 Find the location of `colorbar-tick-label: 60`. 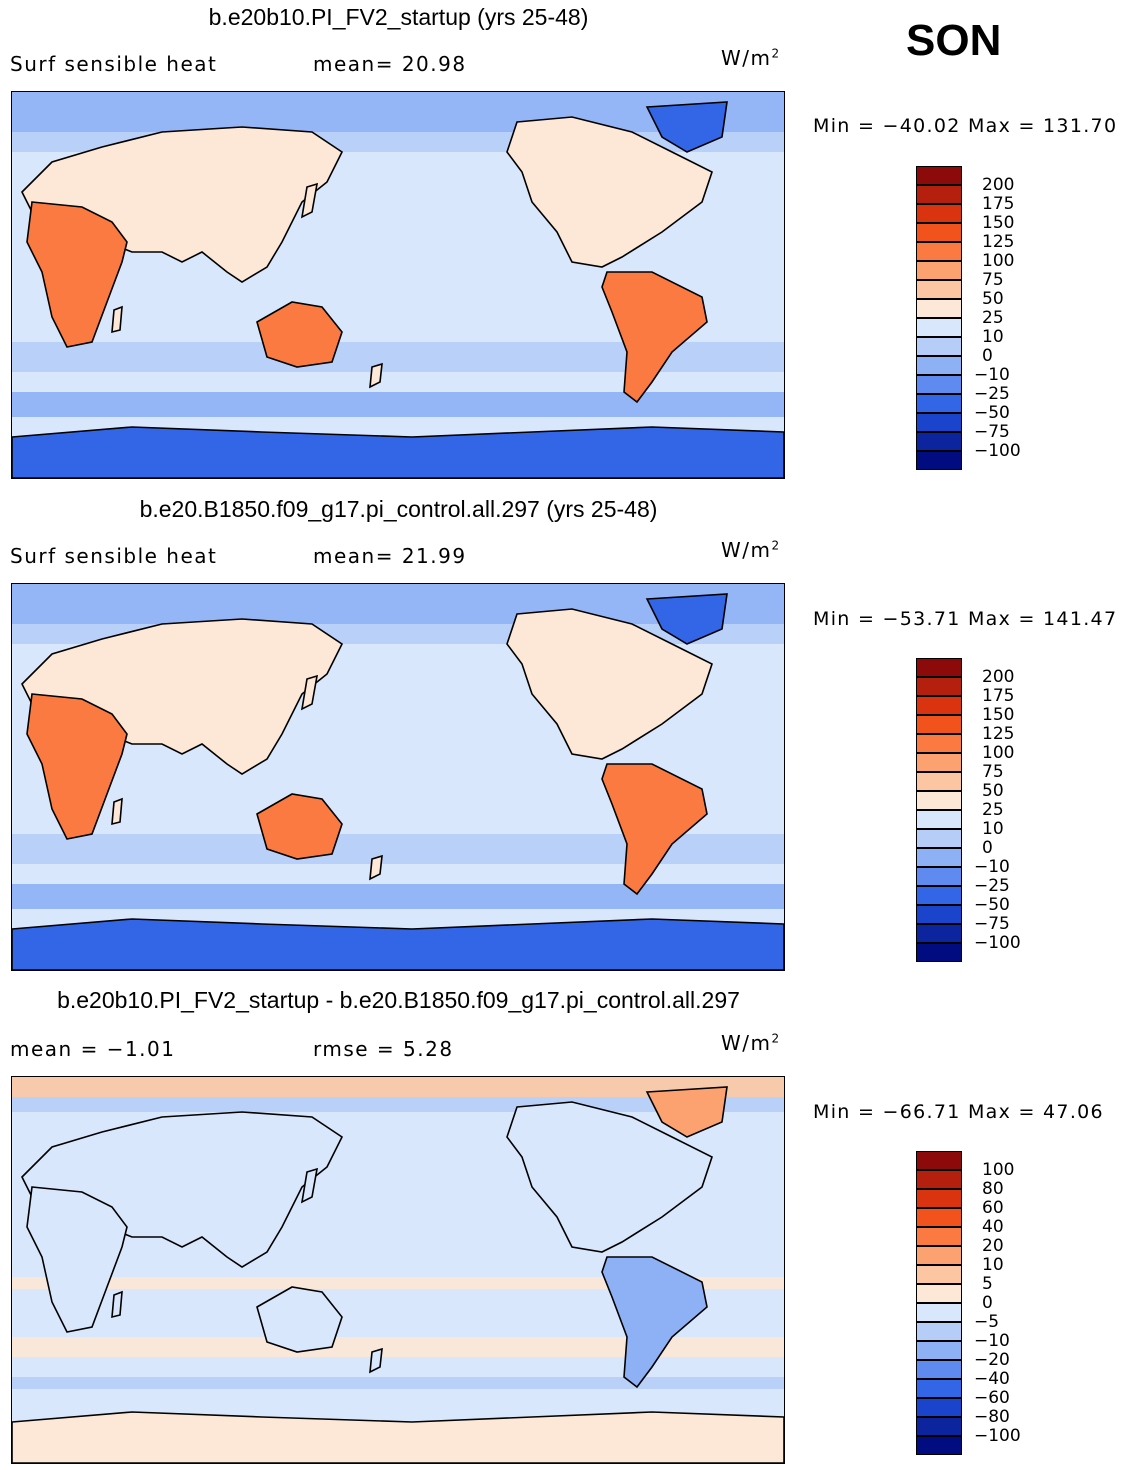

colorbar-tick-label: 60 is located at coordinates (993, 1208).